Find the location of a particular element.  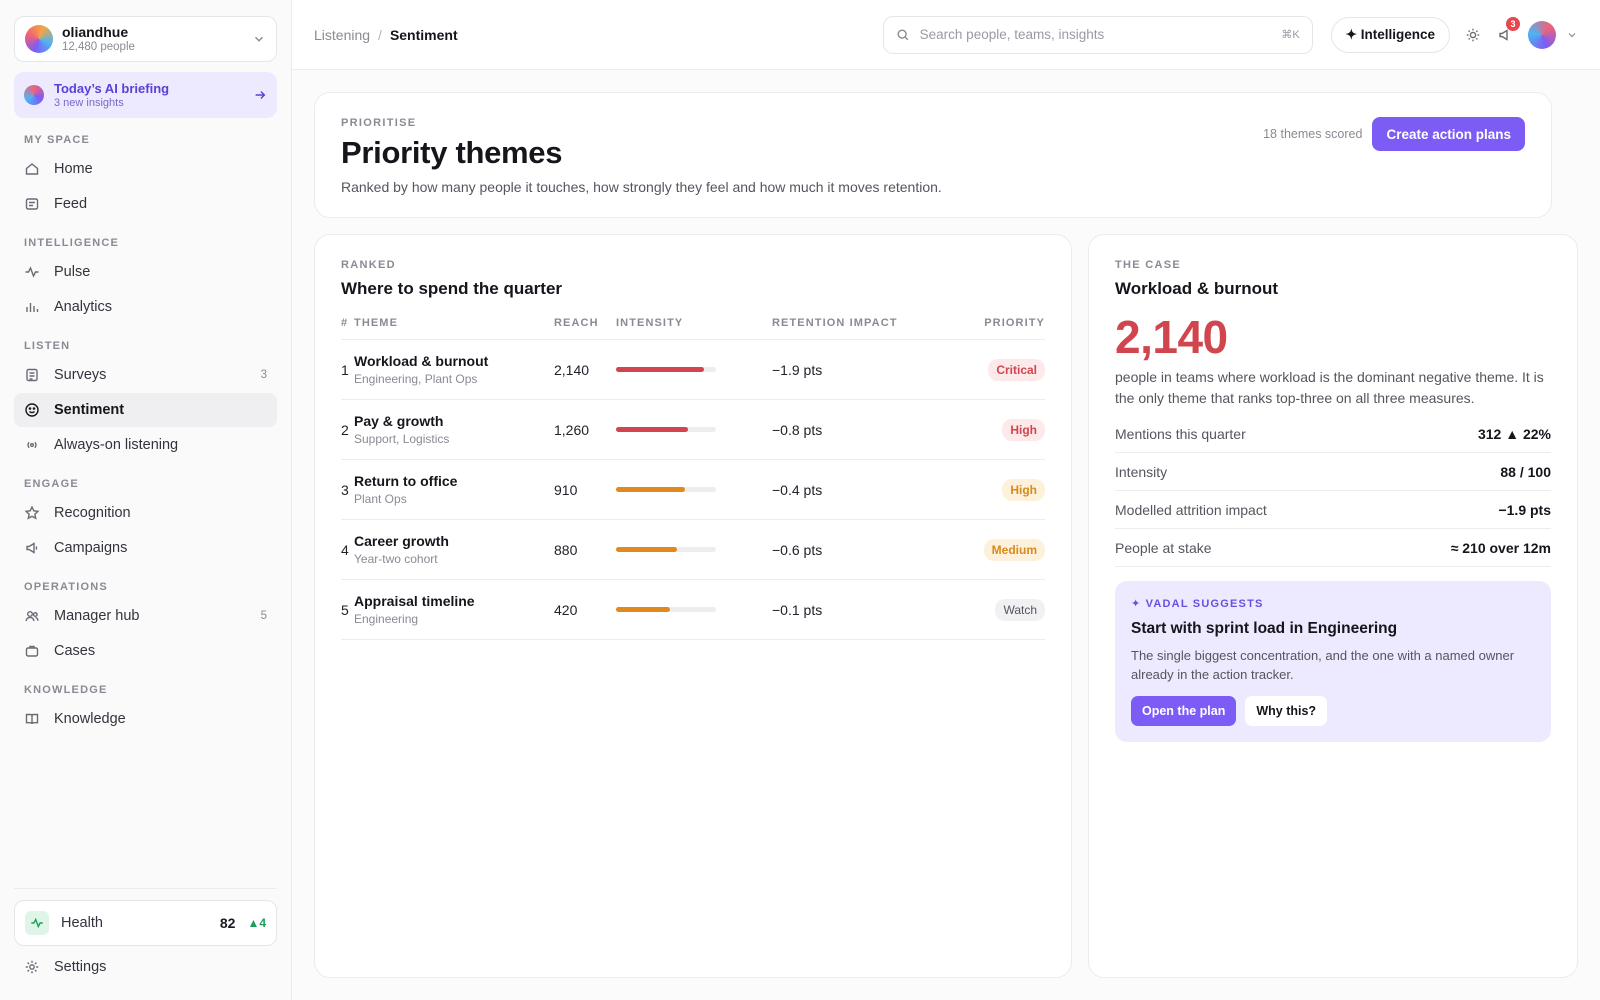

user-avatar is located at coordinates (1542, 34).